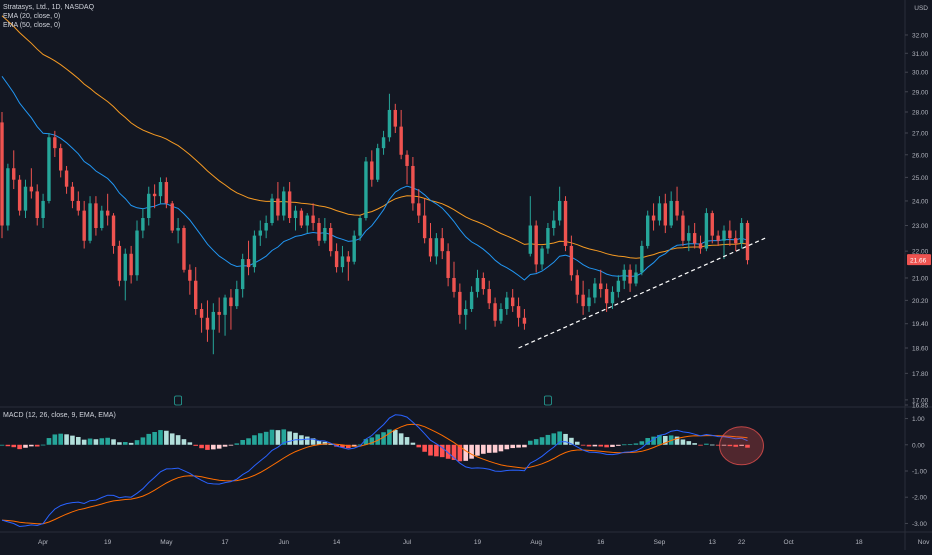 The width and height of the screenshot is (932, 555). I want to click on trendline, so click(642, 293).